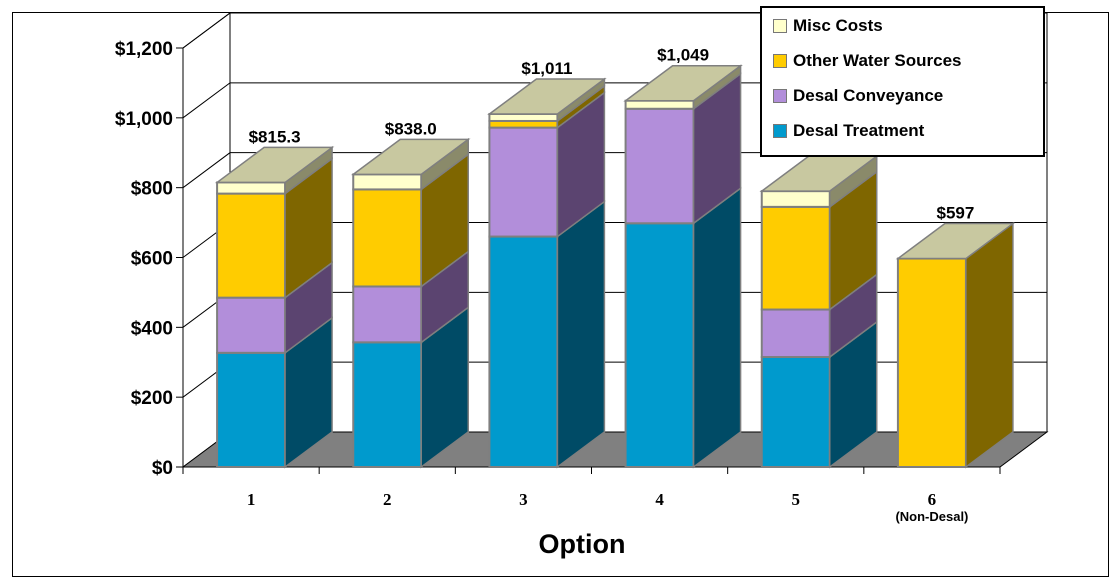  What do you see at coordinates (411, 128) in the screenshot?
I see `total-label: $838.0` at bounding box center [411, 128].